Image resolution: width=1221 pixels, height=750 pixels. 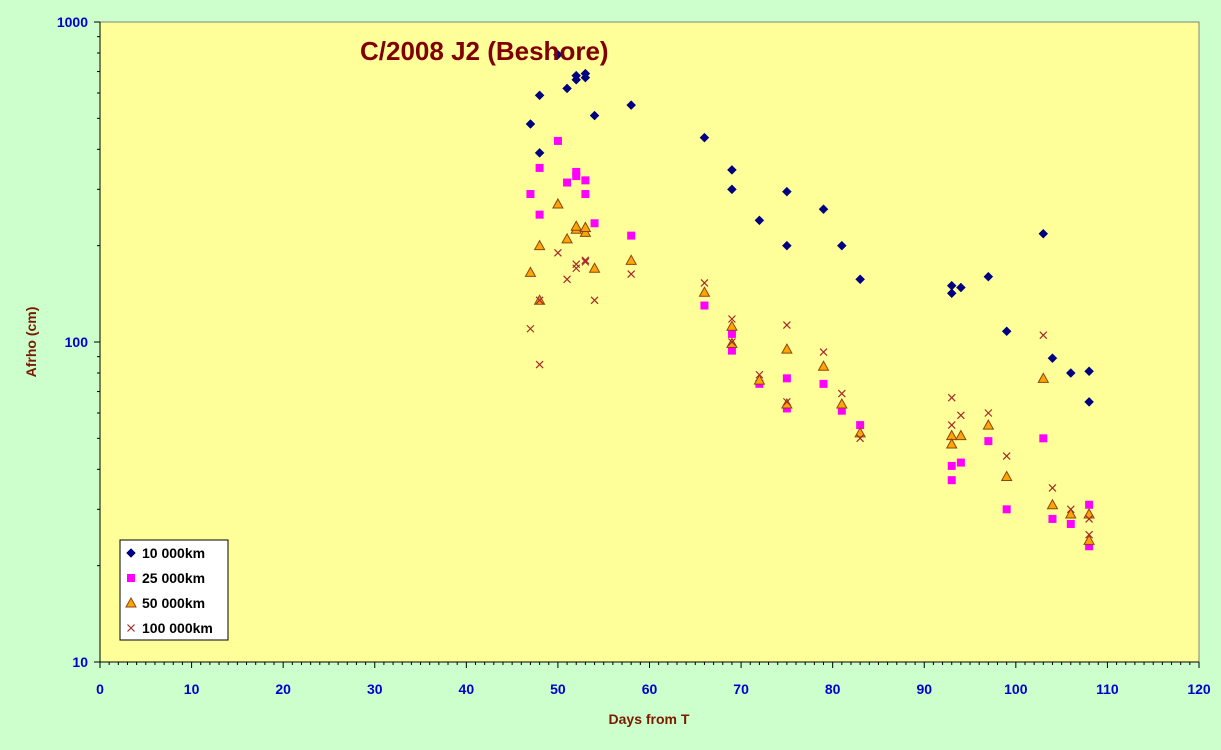 What do you see at coordinates (31, 342) in the screenshot?
I see `y-axis-label: Afrho (cm)` at bounding box center [31, 342].